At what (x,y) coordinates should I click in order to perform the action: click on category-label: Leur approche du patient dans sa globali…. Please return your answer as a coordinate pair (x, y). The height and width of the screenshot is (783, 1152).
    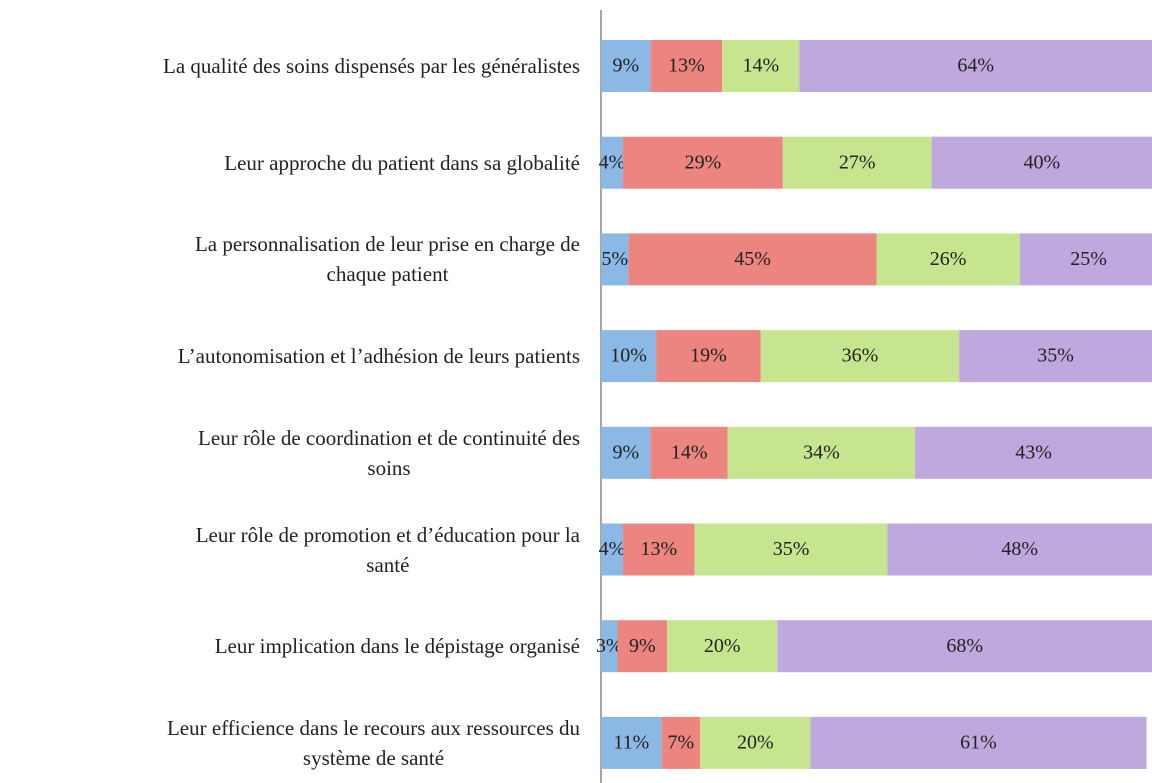
    Looking at the image, I should click on (402, 162).